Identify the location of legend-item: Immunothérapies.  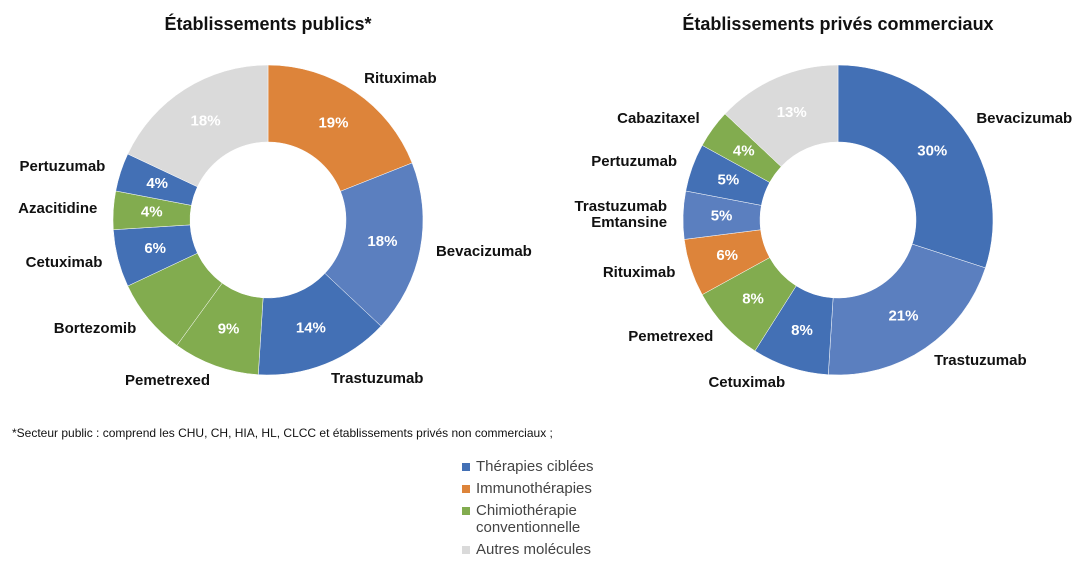
(569, 488).